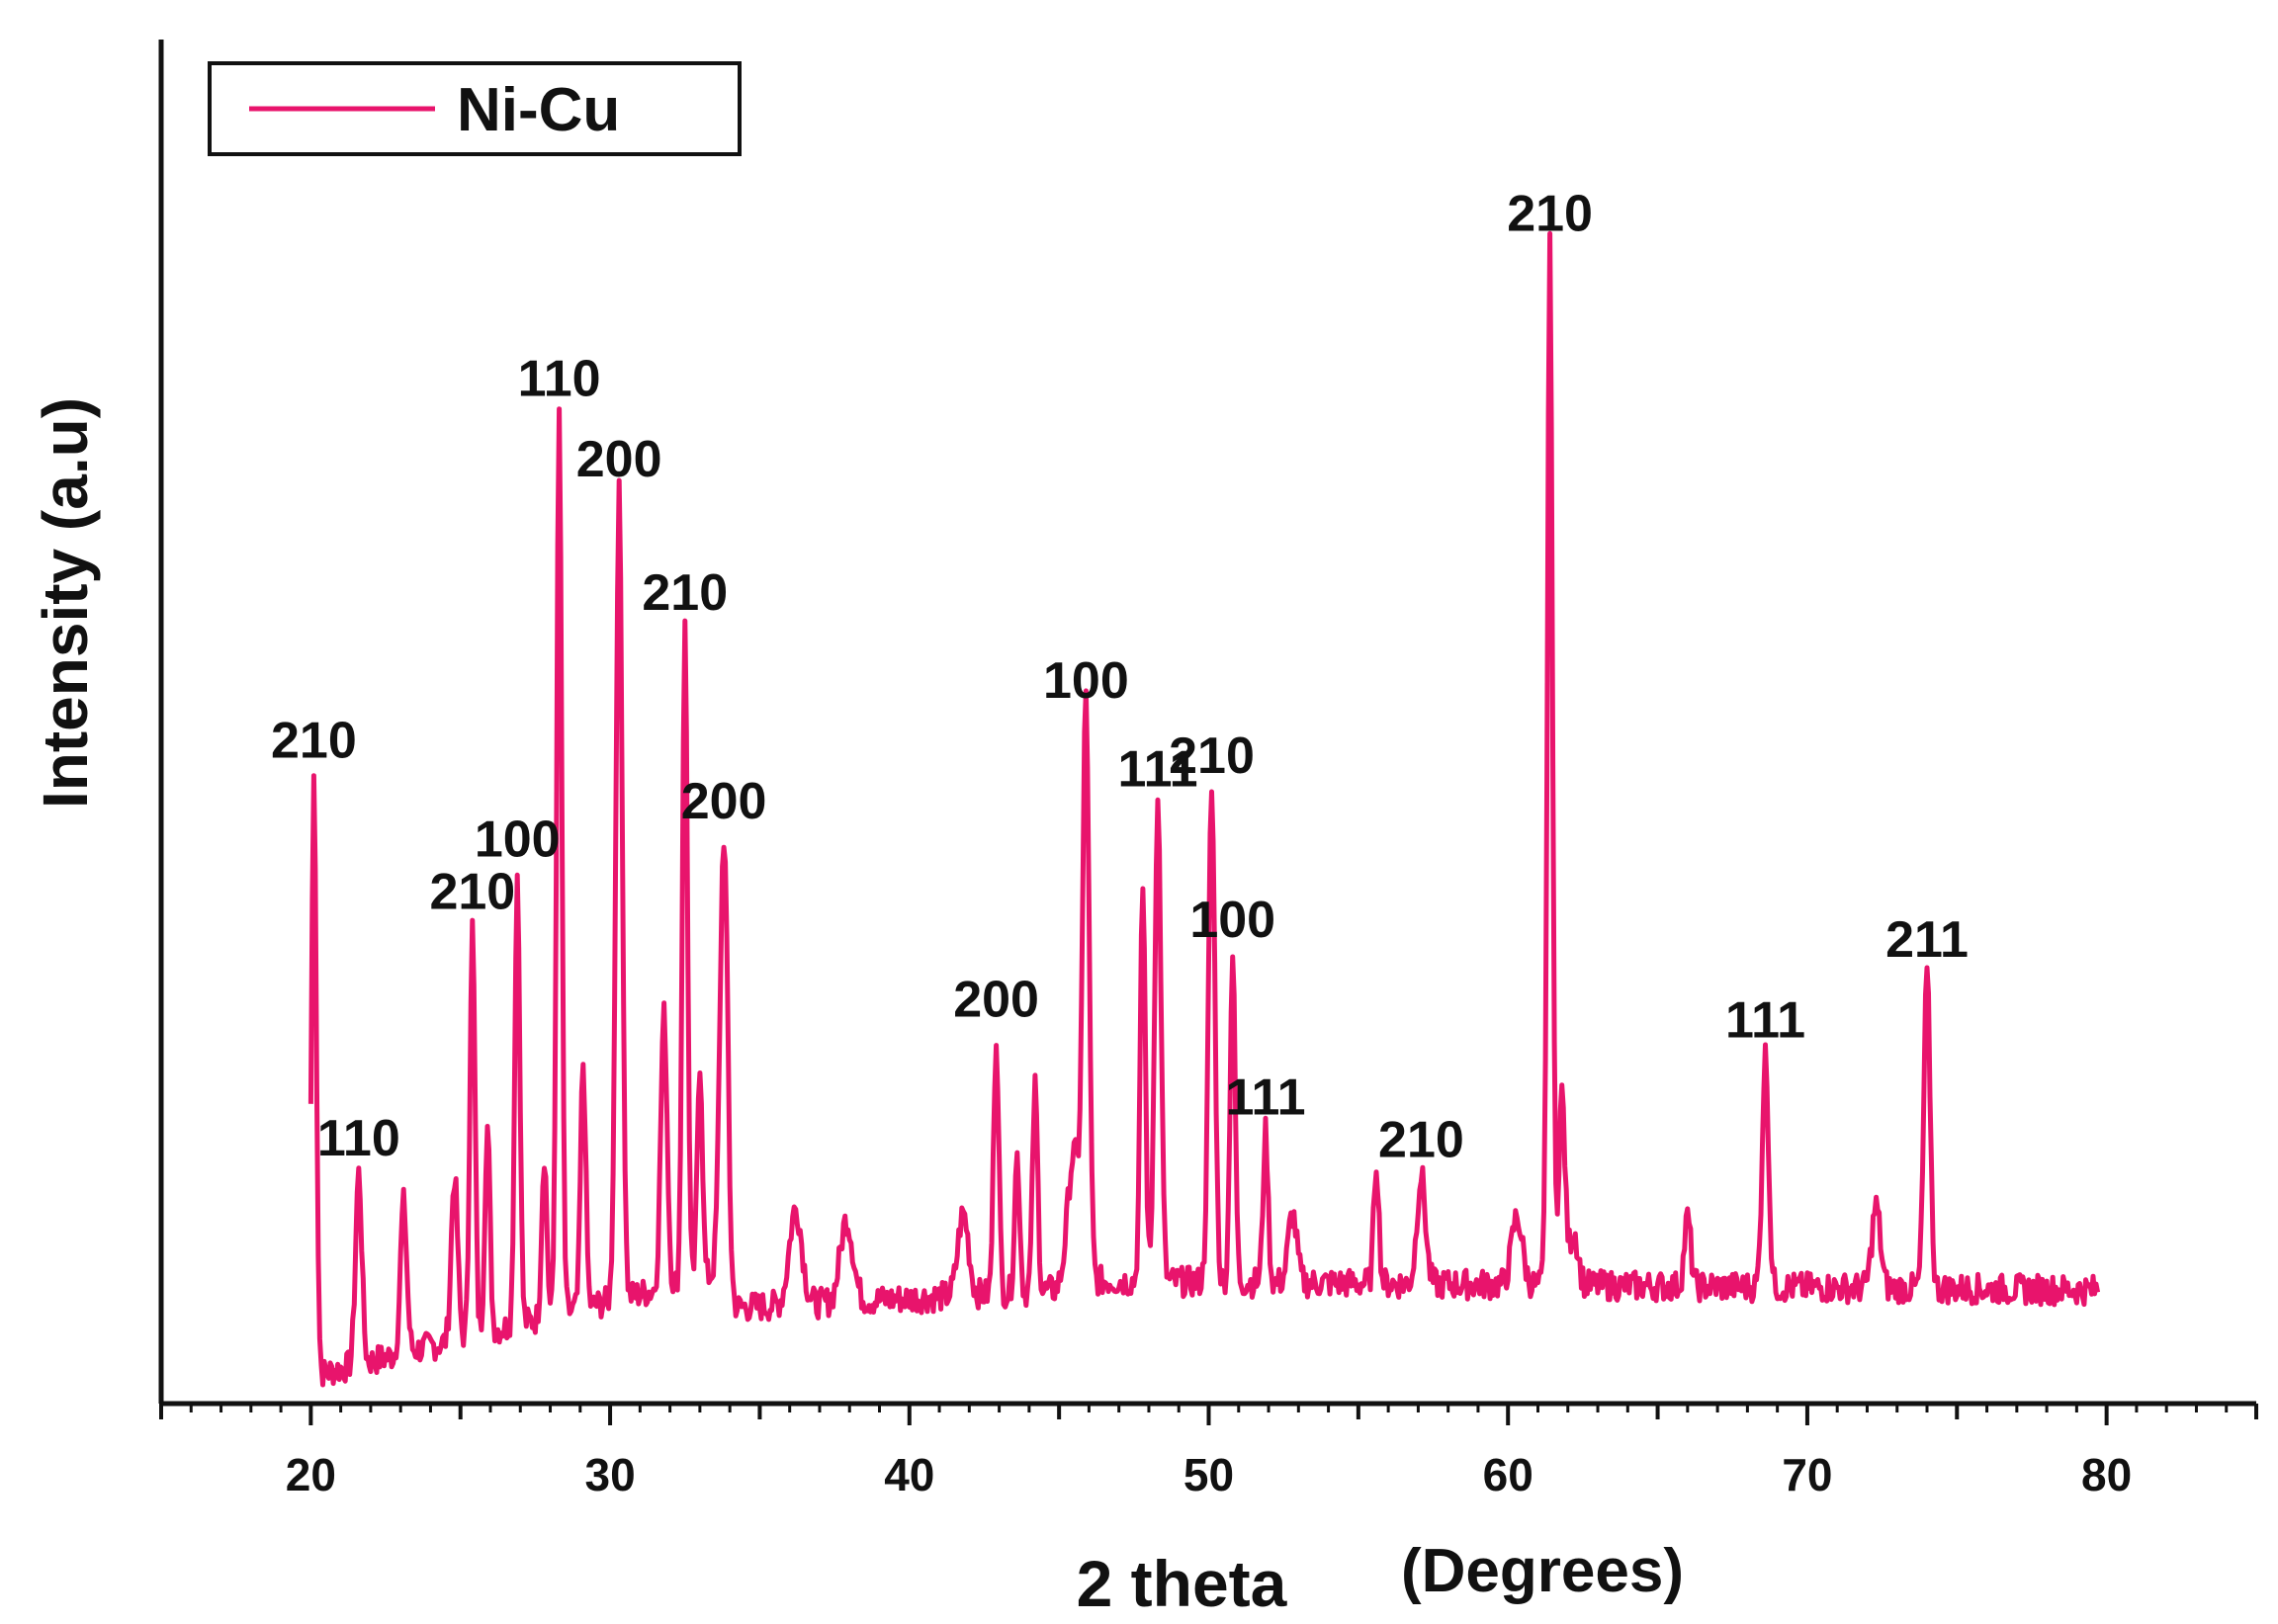 This screenshot has height=1624, width=2278. I want to click on y-axis-label: Intensity (a.u), so click(66, 603).